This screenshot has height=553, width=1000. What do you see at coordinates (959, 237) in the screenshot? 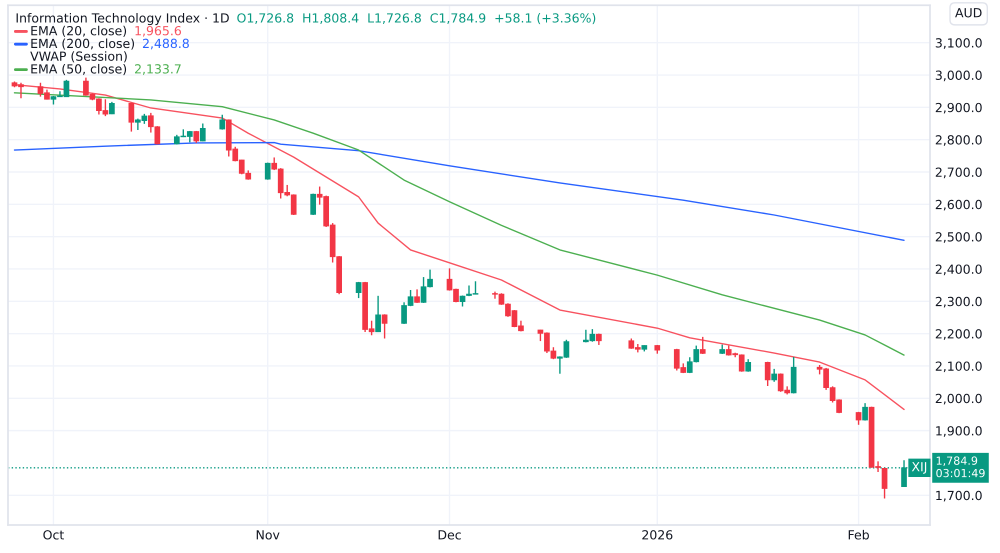
I see `y-tick-label: 2,500.0` at bounding box center [959, 237].